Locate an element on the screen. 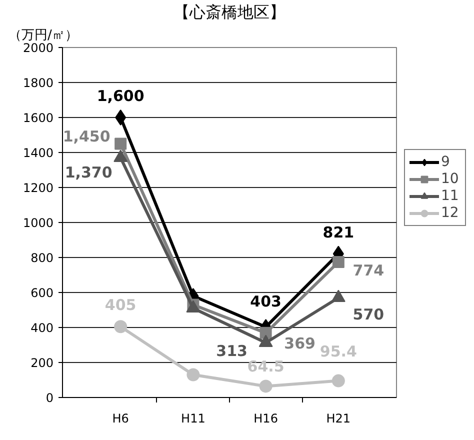  legend-label: 11 is located at coordinates (450, 196).